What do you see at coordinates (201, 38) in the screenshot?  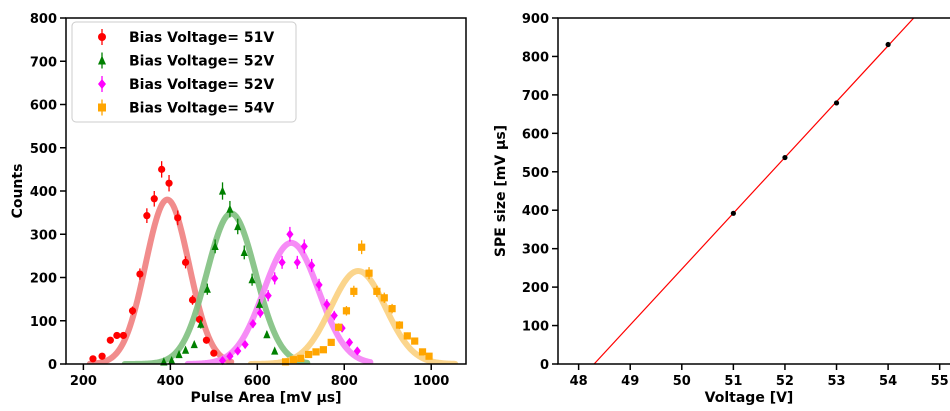 I see `legend-label: Bias Voltage= 51V` at bounding box center [201, 38].